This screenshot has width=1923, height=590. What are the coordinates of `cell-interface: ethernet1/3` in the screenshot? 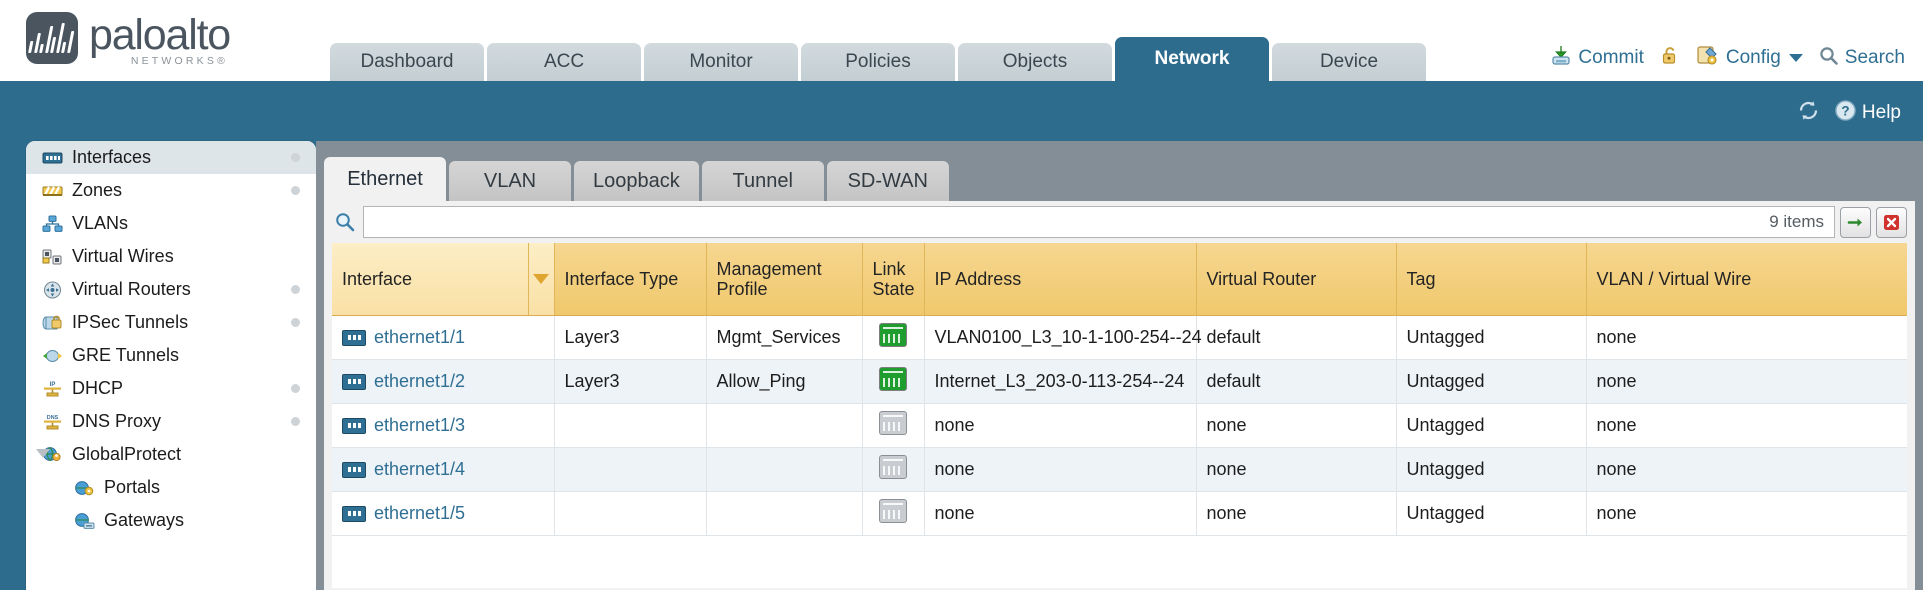 It's located at (443, 425).